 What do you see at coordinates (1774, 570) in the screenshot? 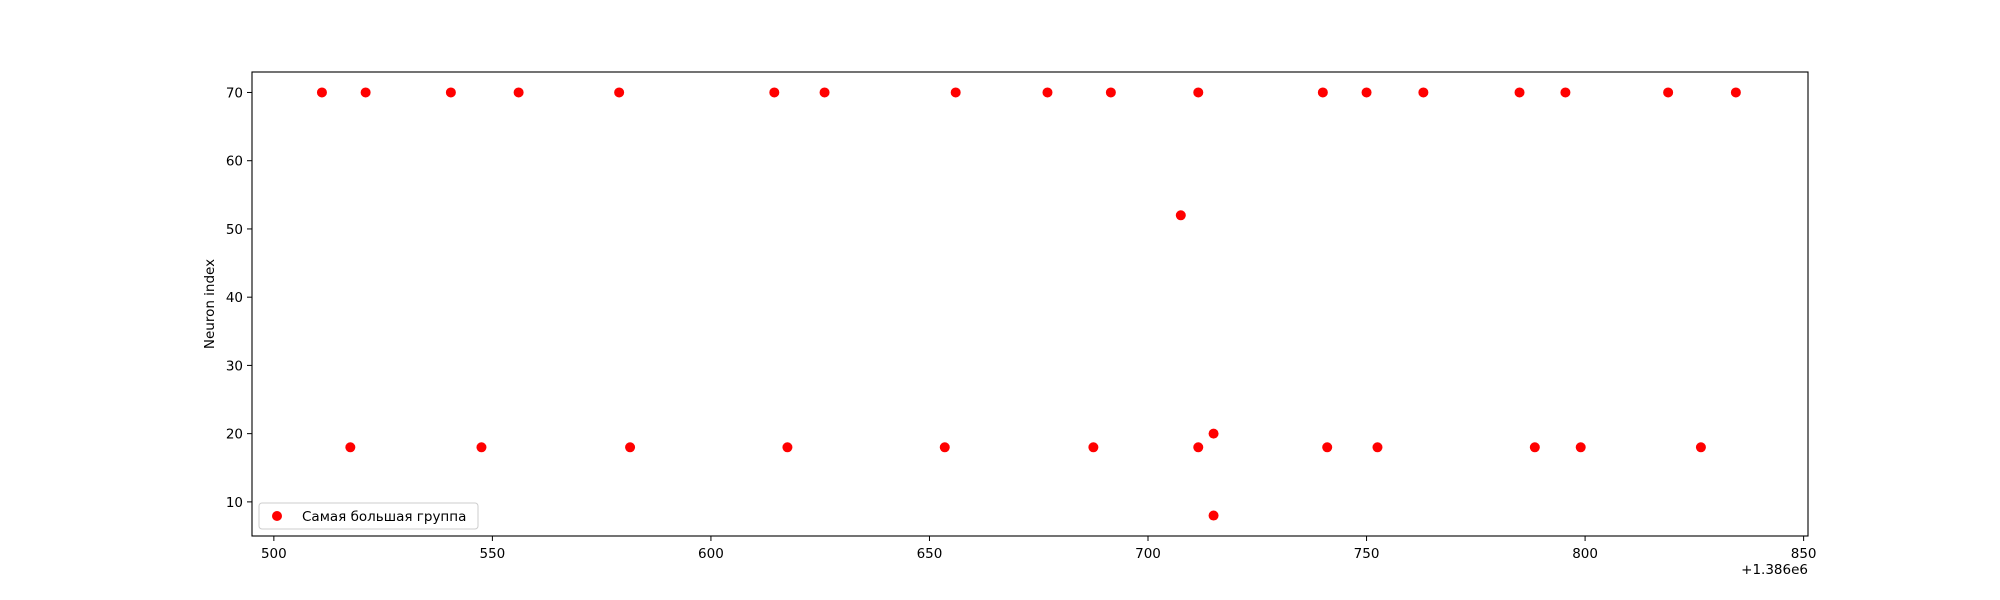
I see `x-axis-offset-label: +1.386e6` at bounding box center [1774, 570].